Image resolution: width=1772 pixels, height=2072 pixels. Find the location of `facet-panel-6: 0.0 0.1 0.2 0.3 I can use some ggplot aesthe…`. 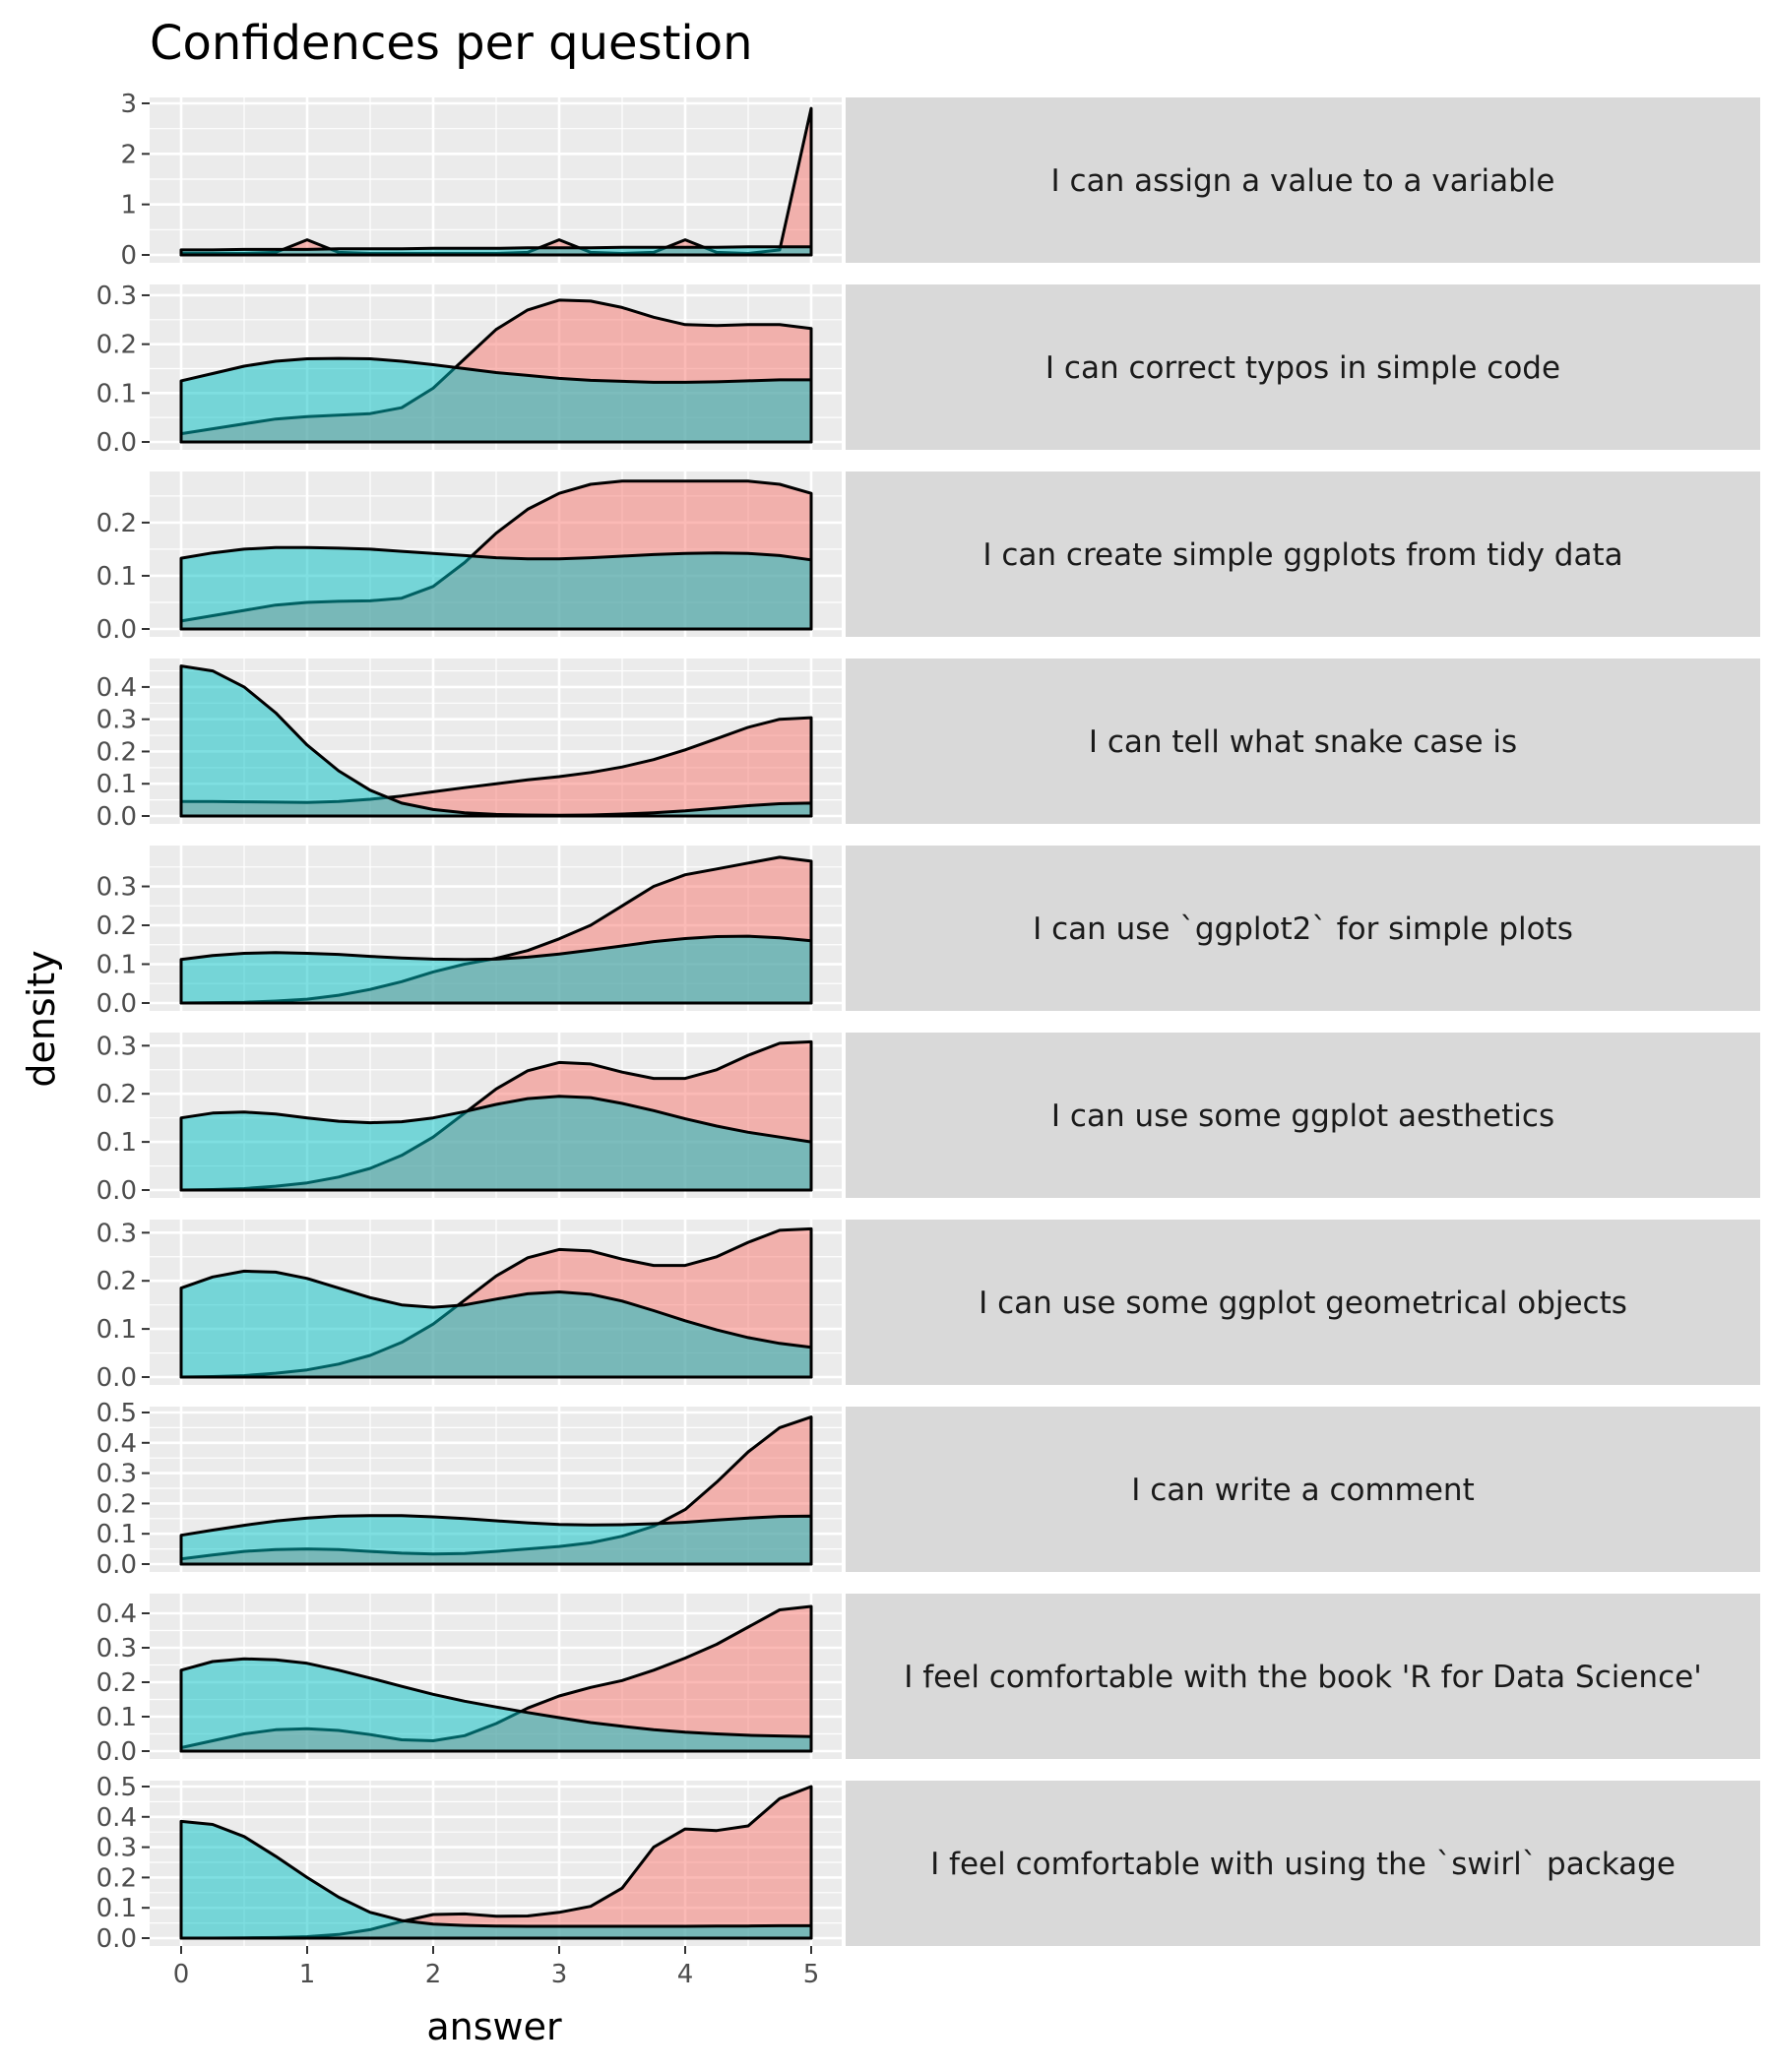

facet-panel-6: 0.0 0.1 0.2 0.3 I can use some ggplot aesthe… is located at coordinates (928, 1119).